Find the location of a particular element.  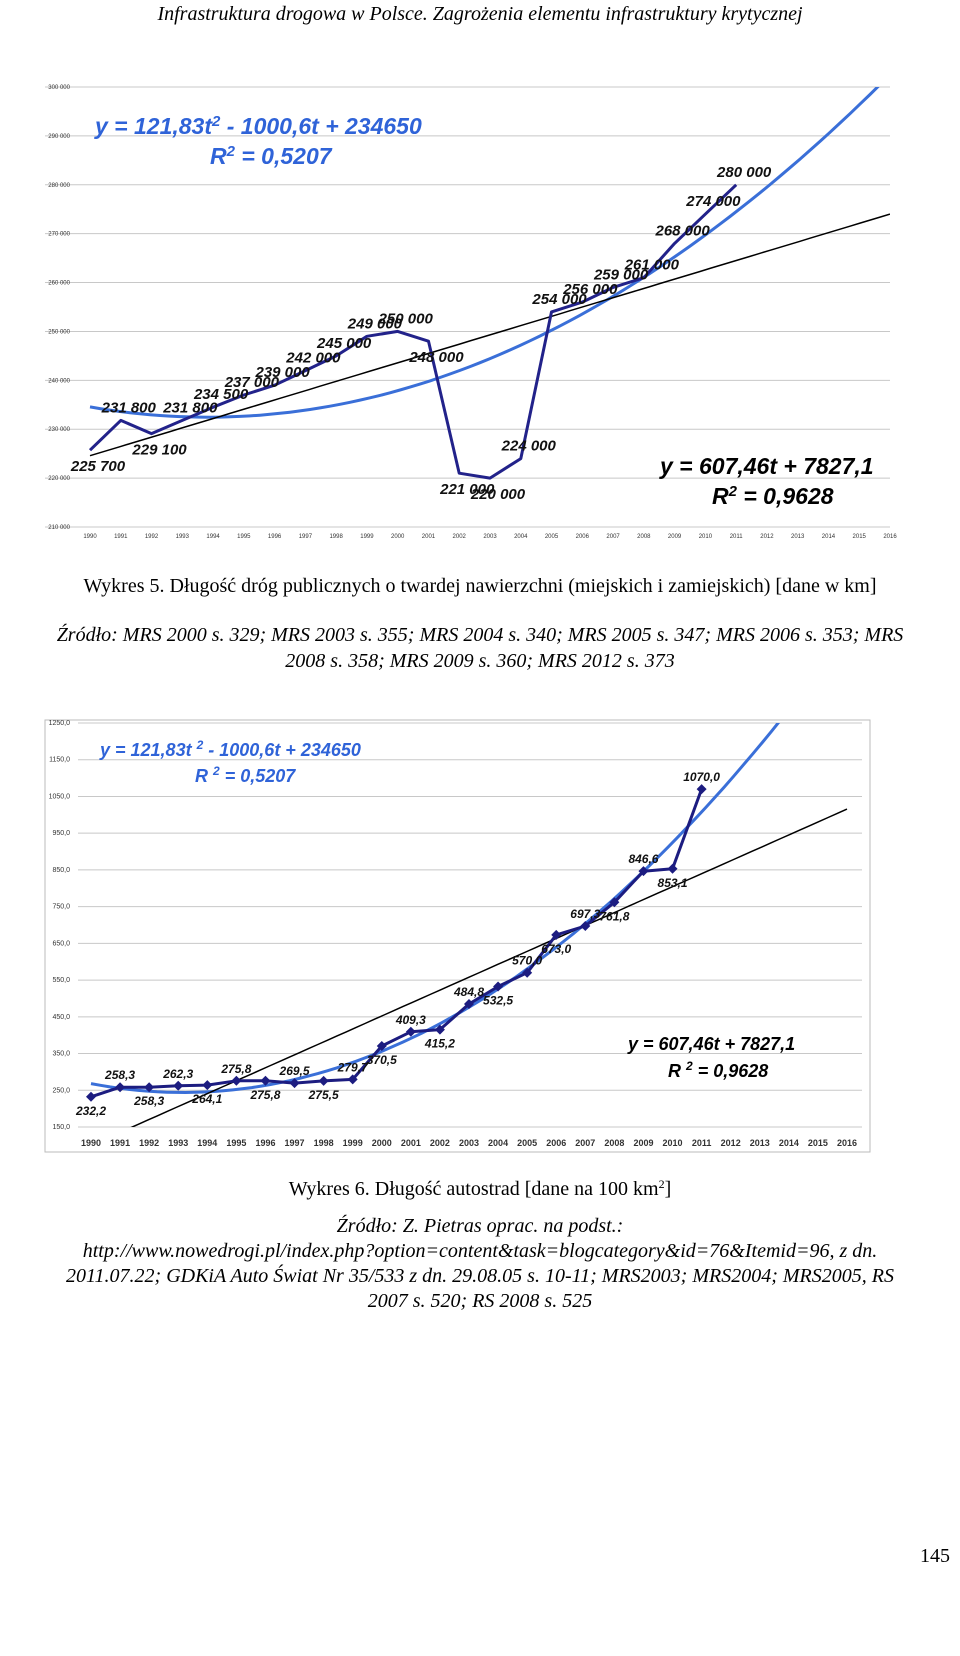

data-label: 224 000 is located at coordinates (529, 446).